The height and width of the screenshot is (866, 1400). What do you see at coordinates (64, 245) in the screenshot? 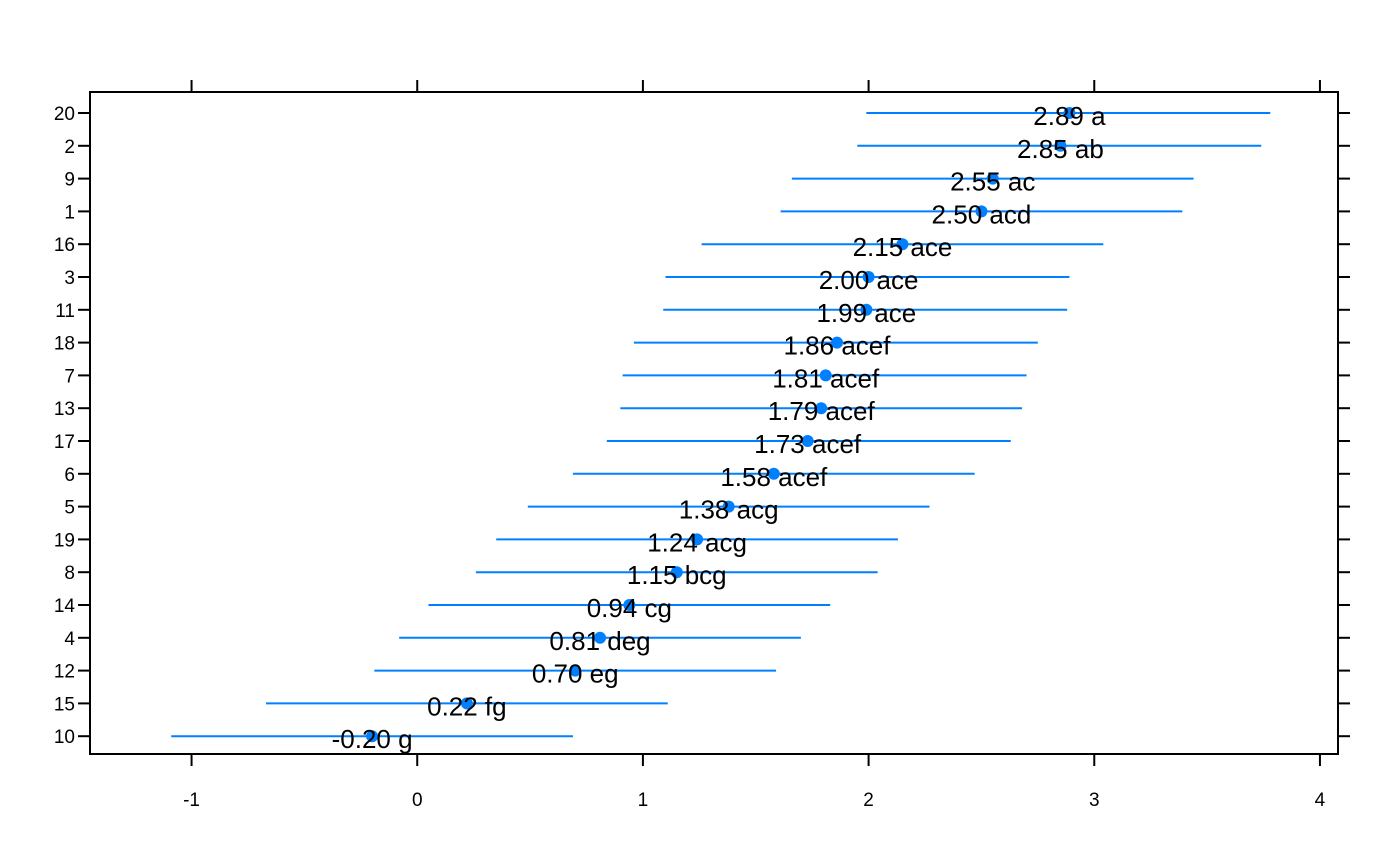
I see `y-tick-label: 16` at bounding box center [64, 245].